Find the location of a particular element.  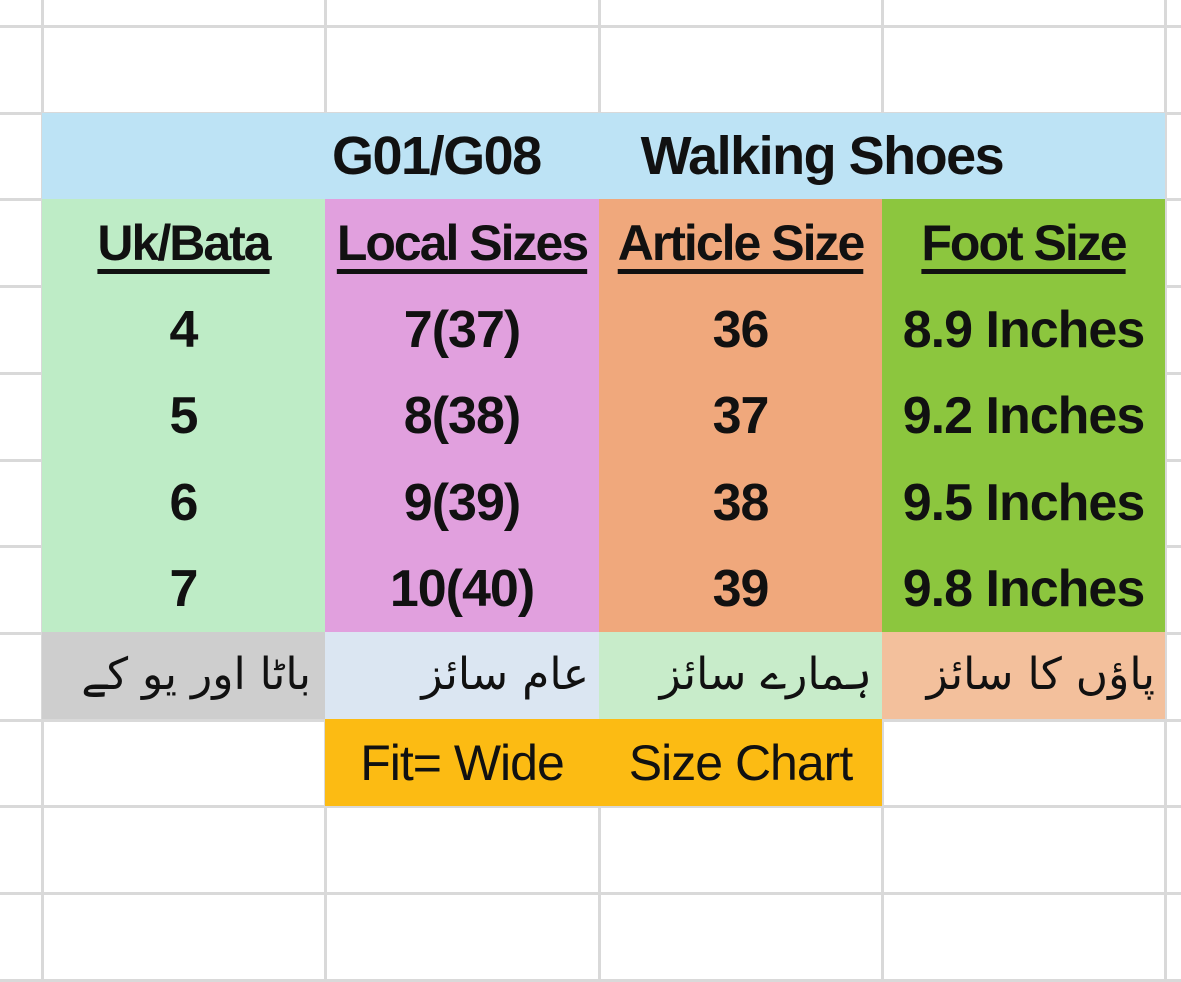

cell-article-size-r2: 37 is located at coordinates (740, 416).